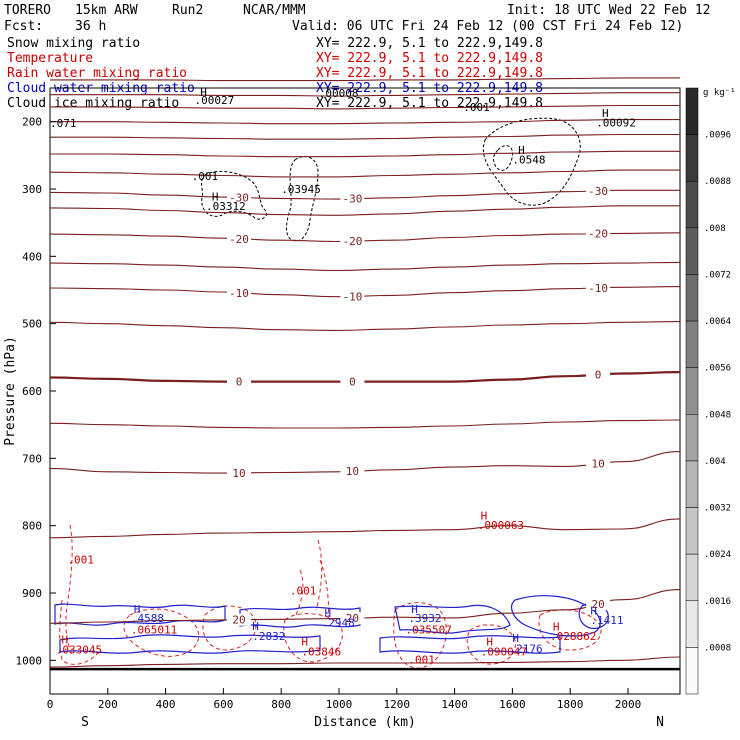 The width and height of the screenshot is (740, 740). Describe the element at coordinates (339, 704) in the screenshot. I see `x-tick-label: 1000` at that location.